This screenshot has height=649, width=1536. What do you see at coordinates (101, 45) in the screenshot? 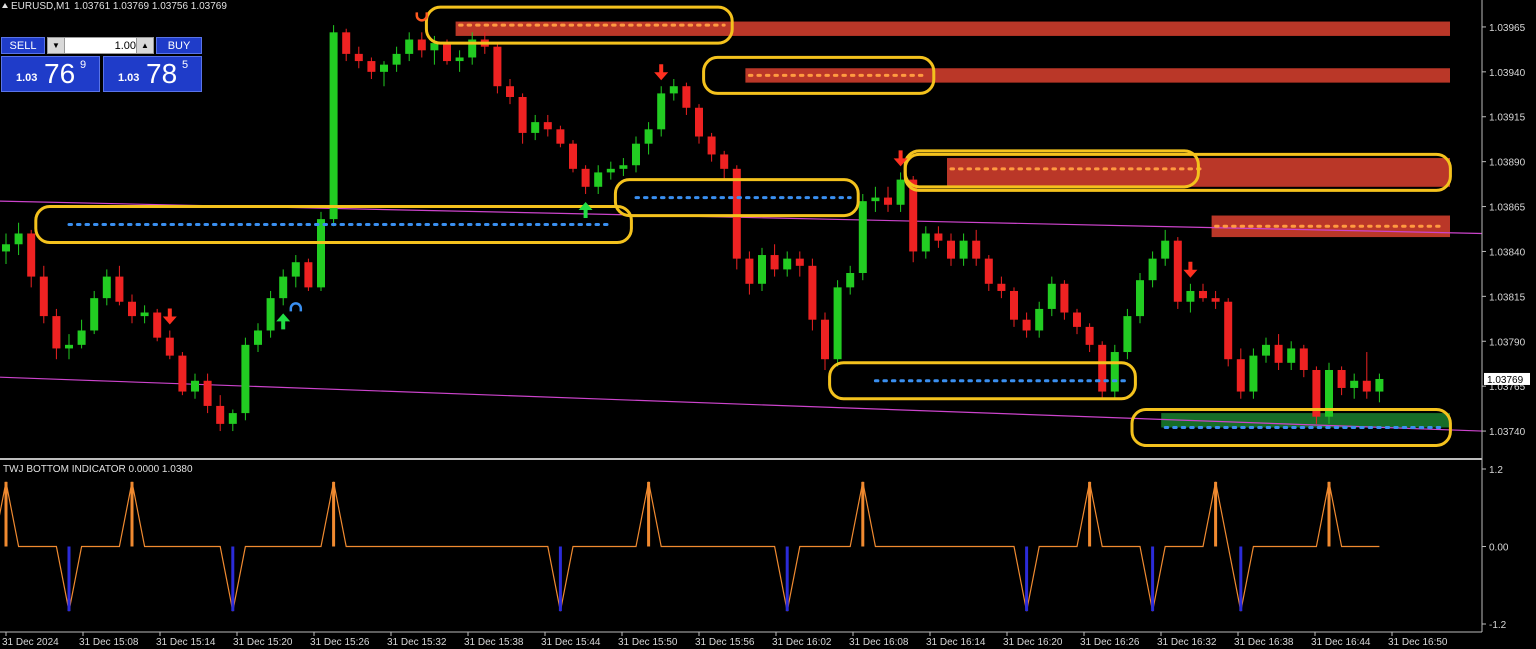
I see `lot-size-input` at bounding box center [101, 45].